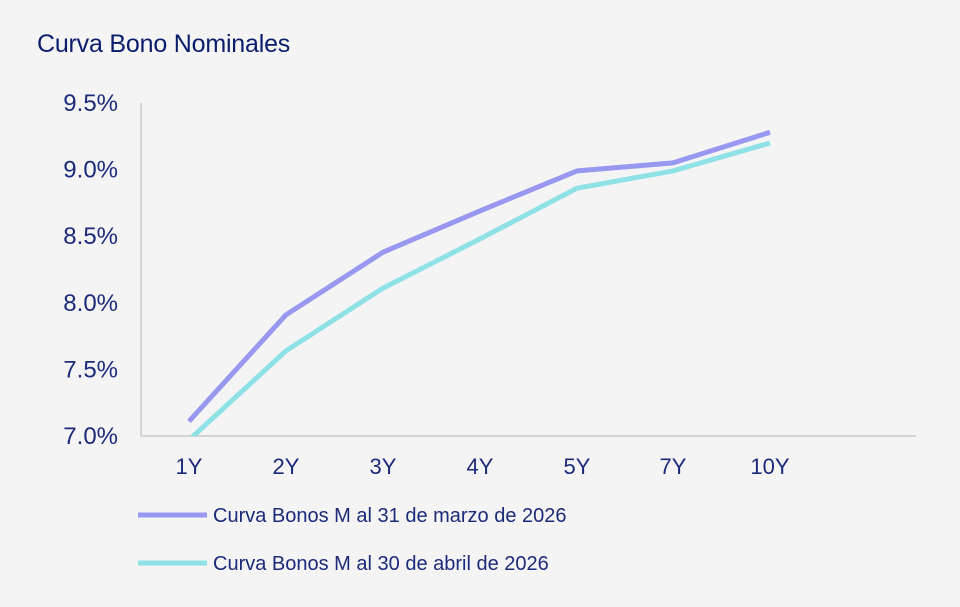  I want to click on x-tick-label: 2Y, so click(286, 466).